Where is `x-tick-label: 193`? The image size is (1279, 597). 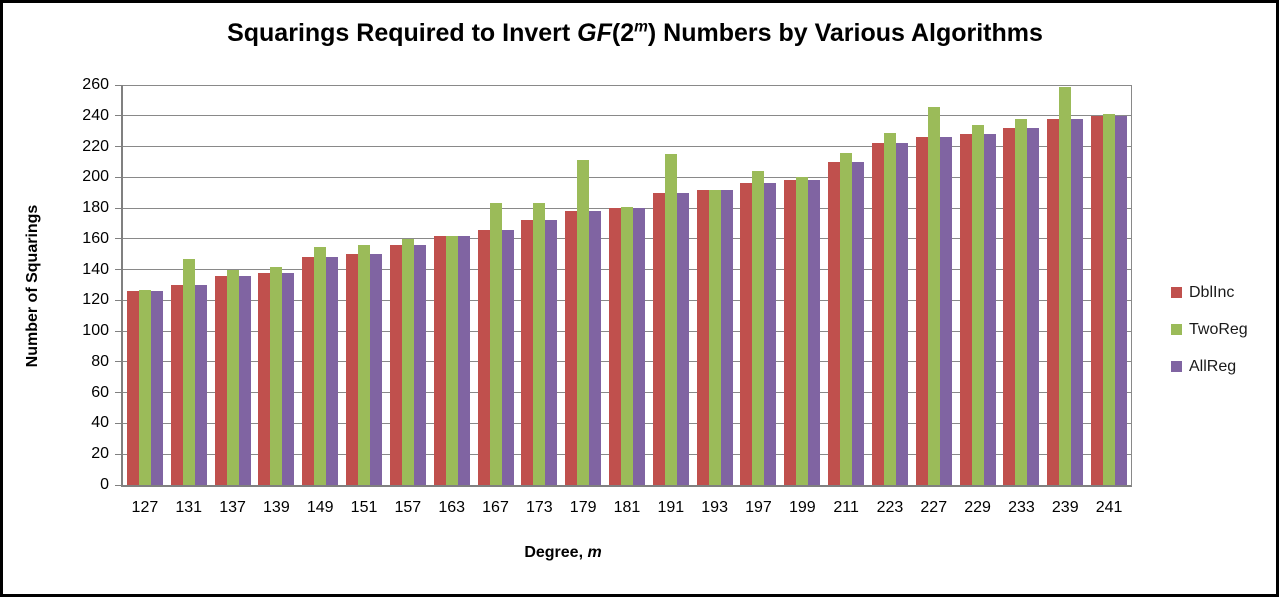 x-tick-label: 193 is located at coordinates (714, 507).